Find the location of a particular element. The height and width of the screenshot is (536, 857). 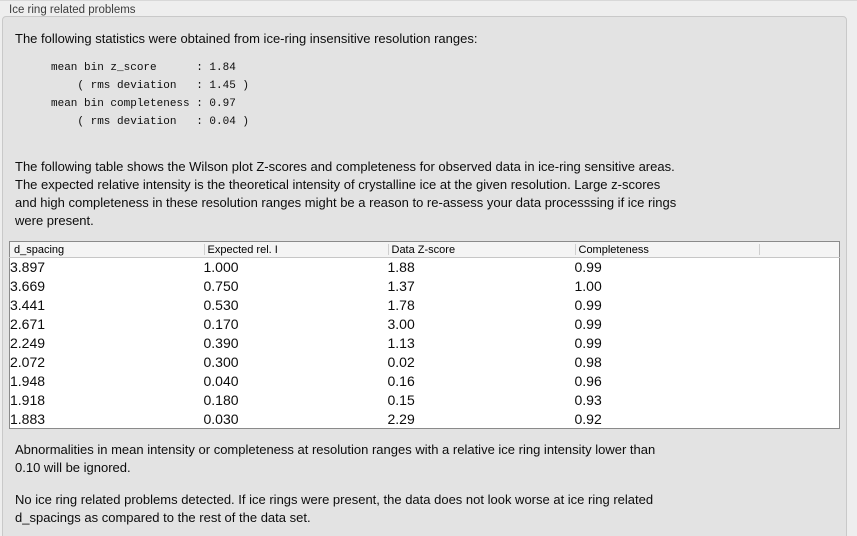

cell-expected-rel-i: 0.530 is located at coordinates (221, 305).